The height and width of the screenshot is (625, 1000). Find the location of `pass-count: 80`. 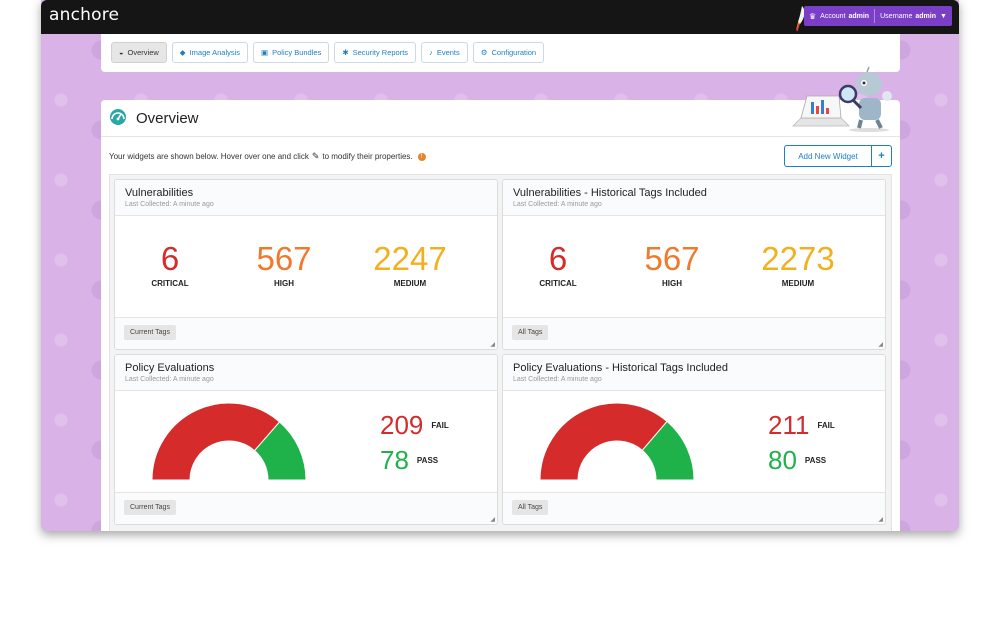

pass-count: 80 is located at coordinates (782, 460).